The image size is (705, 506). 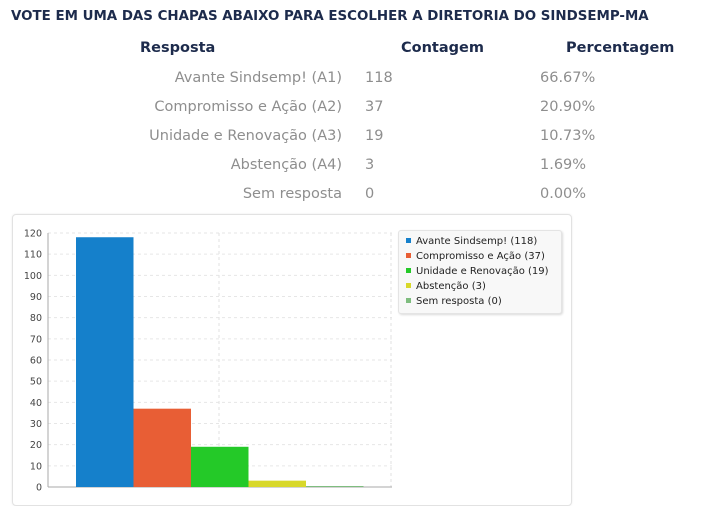 I want to click on legend-label: Avante Sindsemp! (118), so click(x=477, y=241).